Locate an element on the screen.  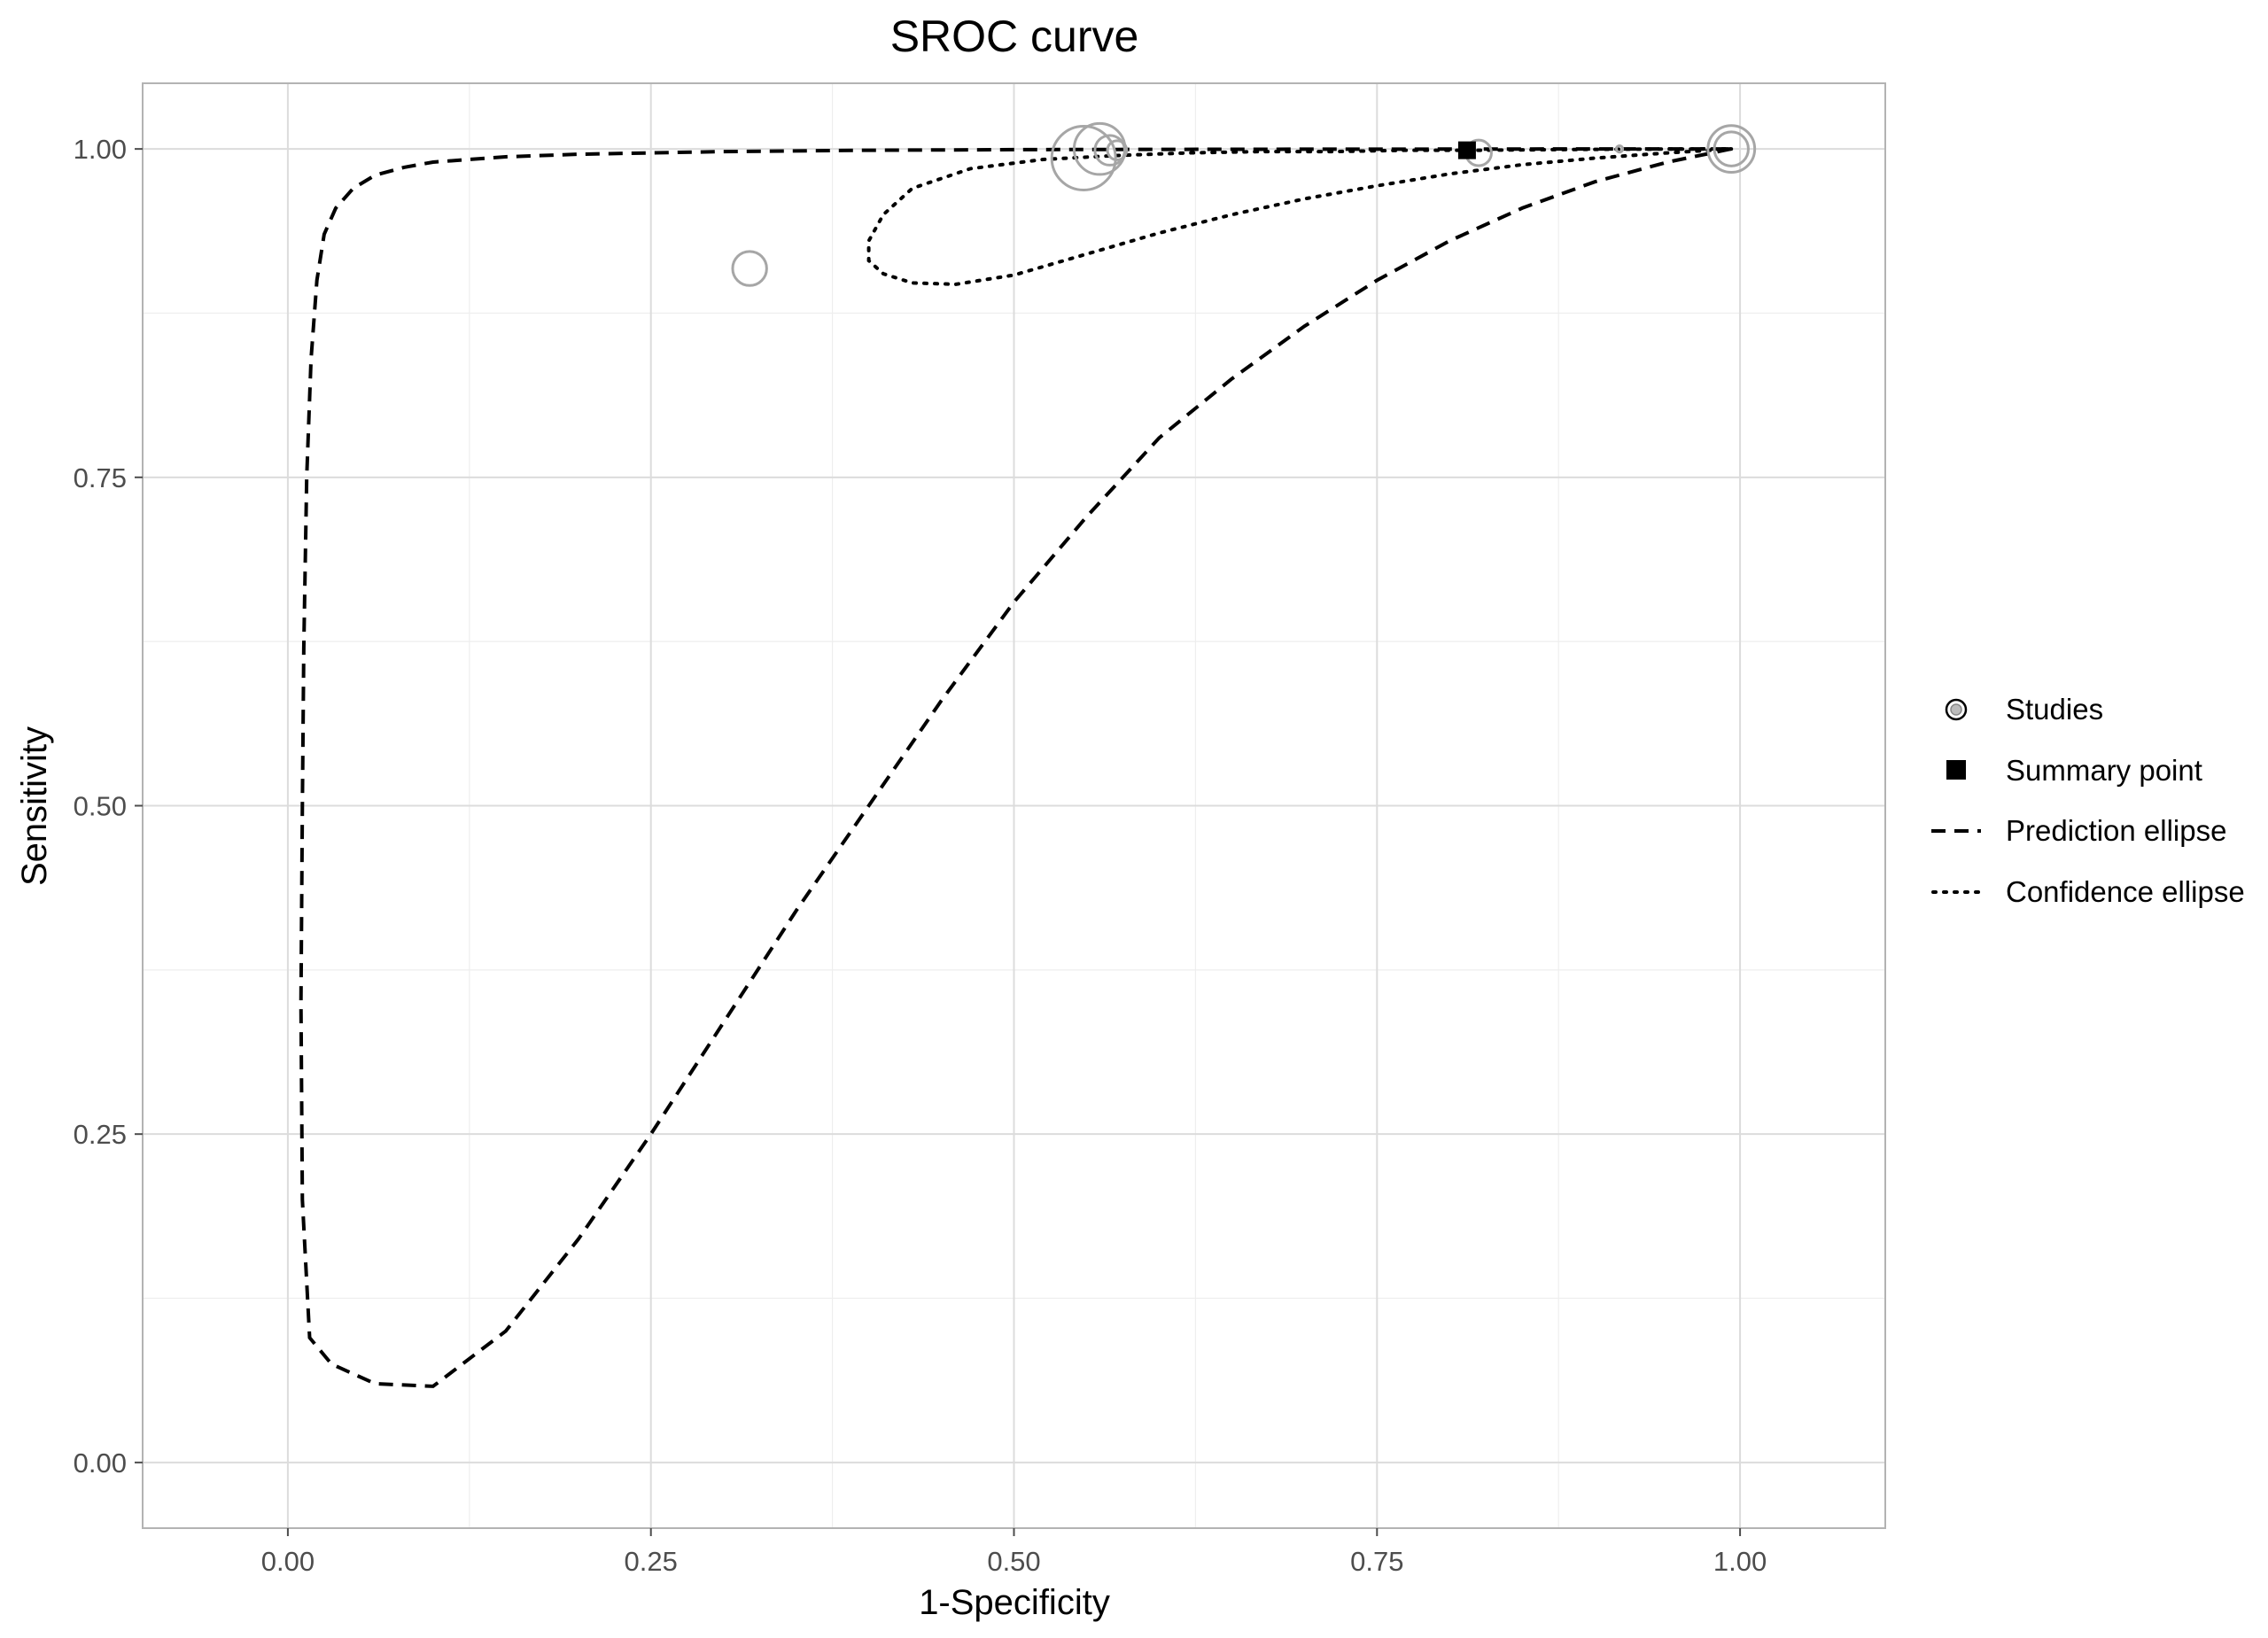
confidence-ellipse-line is located at coordinates (1300, 216).